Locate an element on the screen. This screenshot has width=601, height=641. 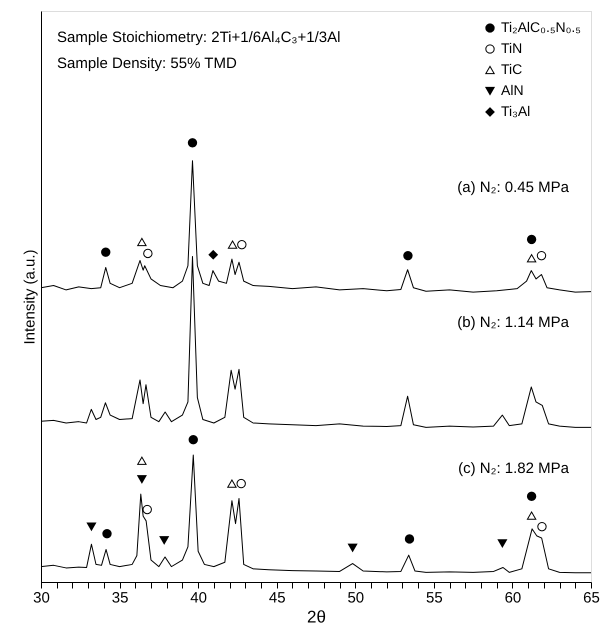
x-tick-label: 35 is located at coordinates (120, 598).